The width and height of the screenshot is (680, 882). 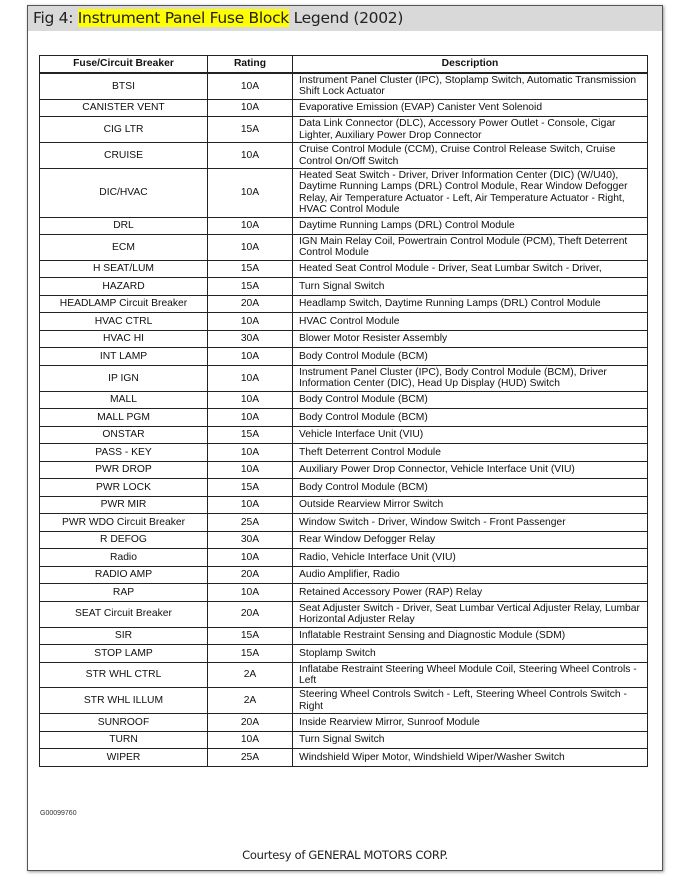 I want to click on description-cell: HVAC Control Module, so click(x=470, y=321).